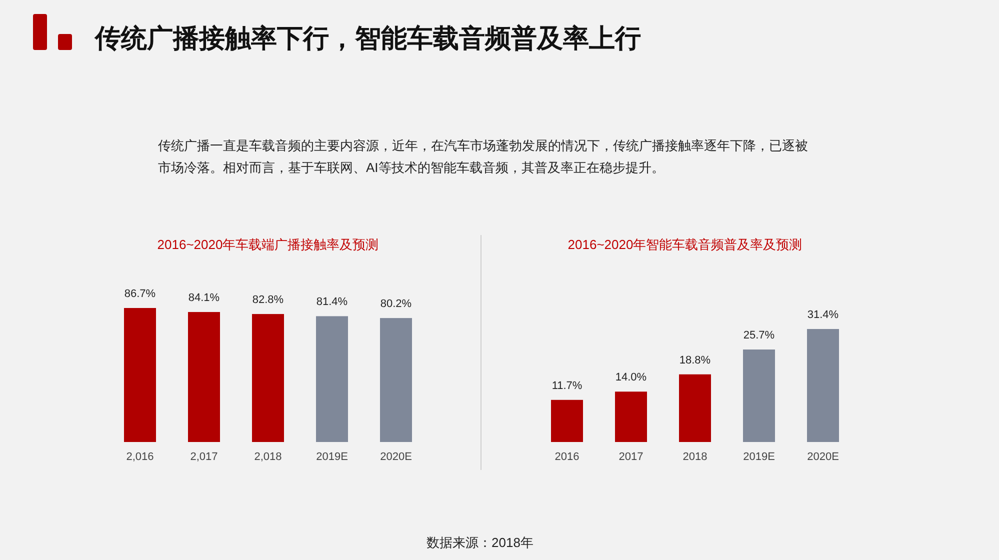  What do you see at coordinates (823, 315) in the screenshot?
I see `data-label: 31.4%` at bounding box center [823, 315].